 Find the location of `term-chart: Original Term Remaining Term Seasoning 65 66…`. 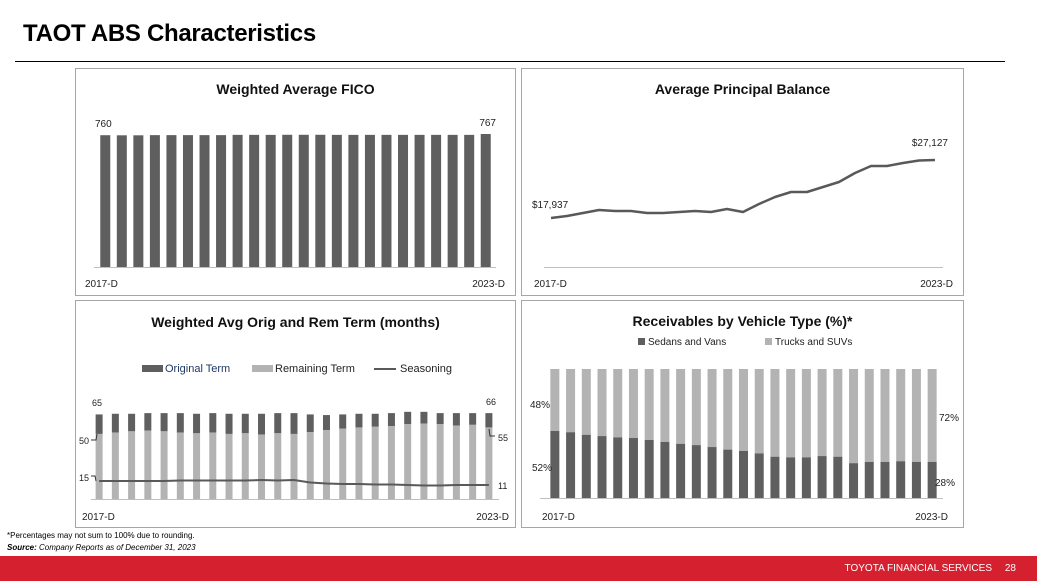

term-chart: Original Term Remaining Term Seasoning 65 66… is located at coordinates (294, 443).